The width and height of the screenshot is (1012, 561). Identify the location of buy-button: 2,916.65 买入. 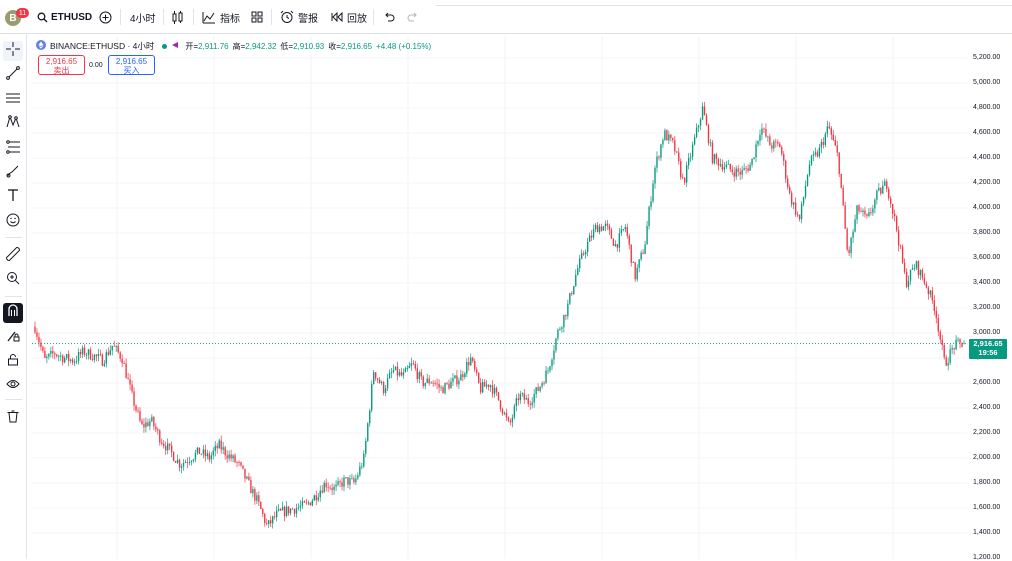
(131, 65).